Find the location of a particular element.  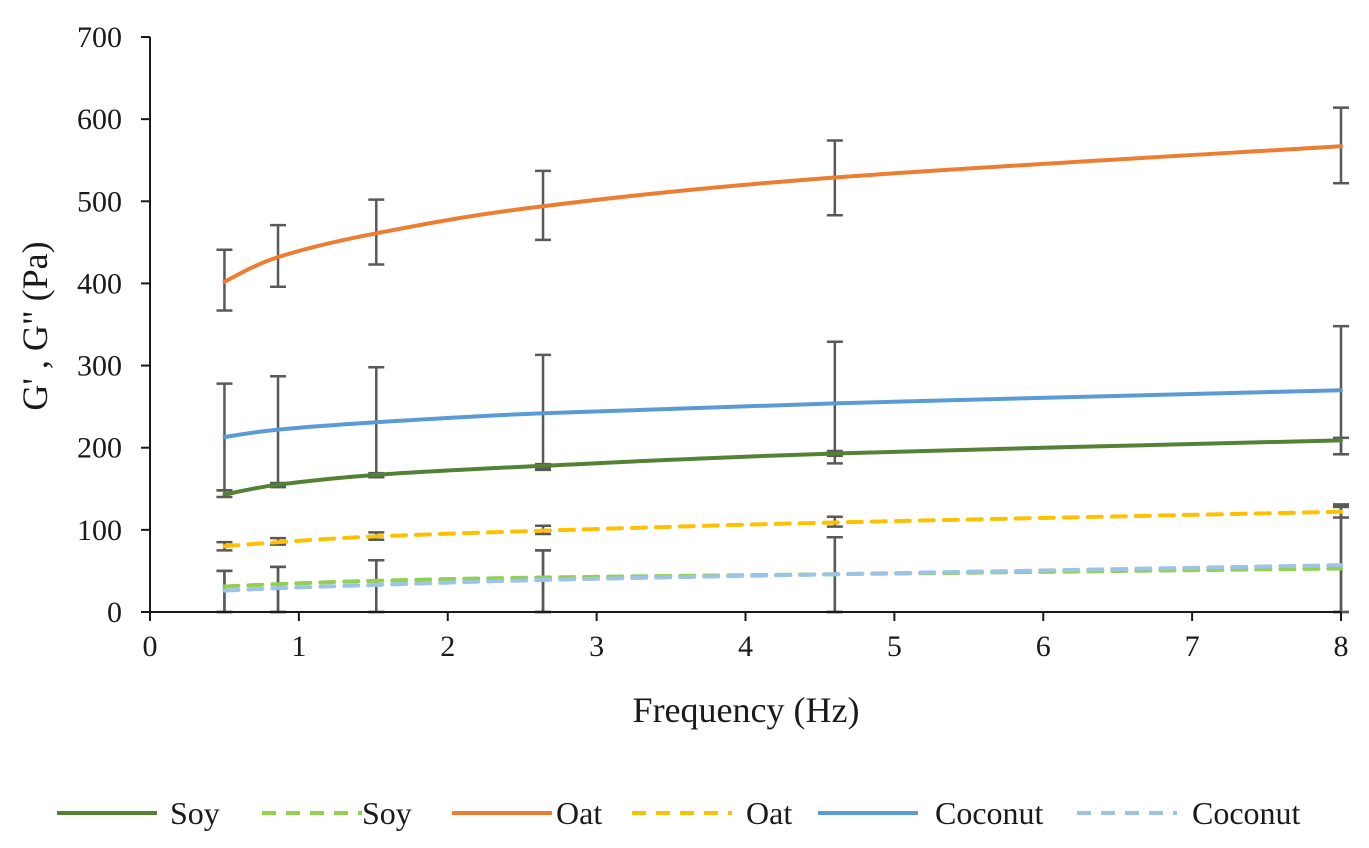

series-line-oat-solid is located at coordinates (782, 214).